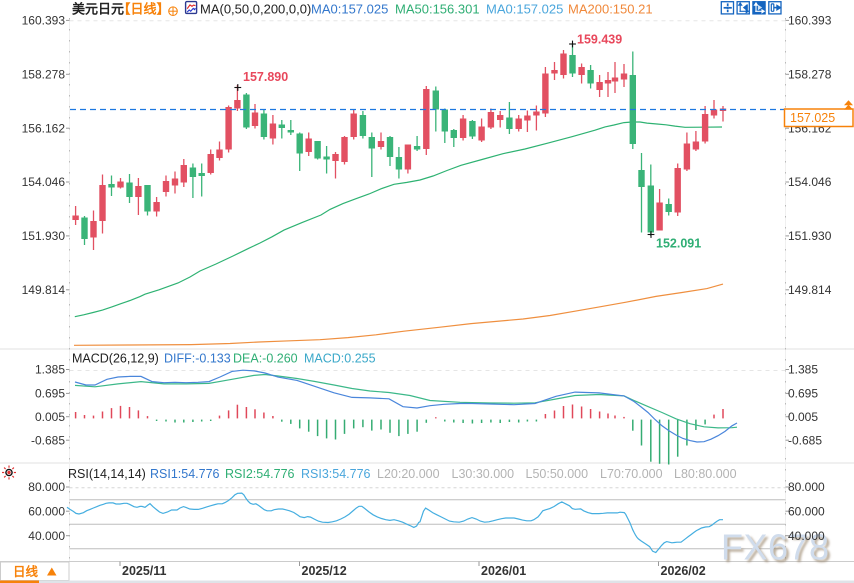  What do you see at coordinates (631, 474) in the screenshot?
I see `svg-text: L70:70.000` at bounding box center [631, 474].